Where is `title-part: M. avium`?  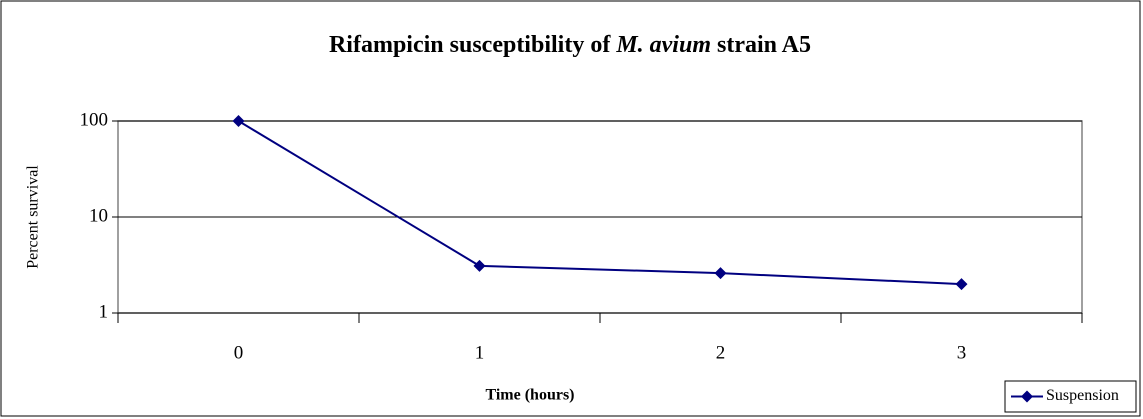 title-part: M. avium is located at coordinates (663, 45).